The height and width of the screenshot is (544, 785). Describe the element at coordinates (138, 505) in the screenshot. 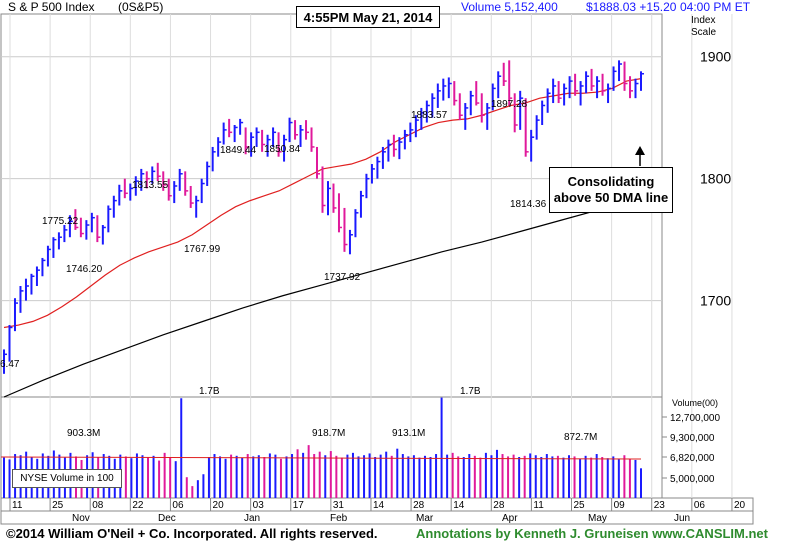

I see `date-tick-label: 22` at that location.